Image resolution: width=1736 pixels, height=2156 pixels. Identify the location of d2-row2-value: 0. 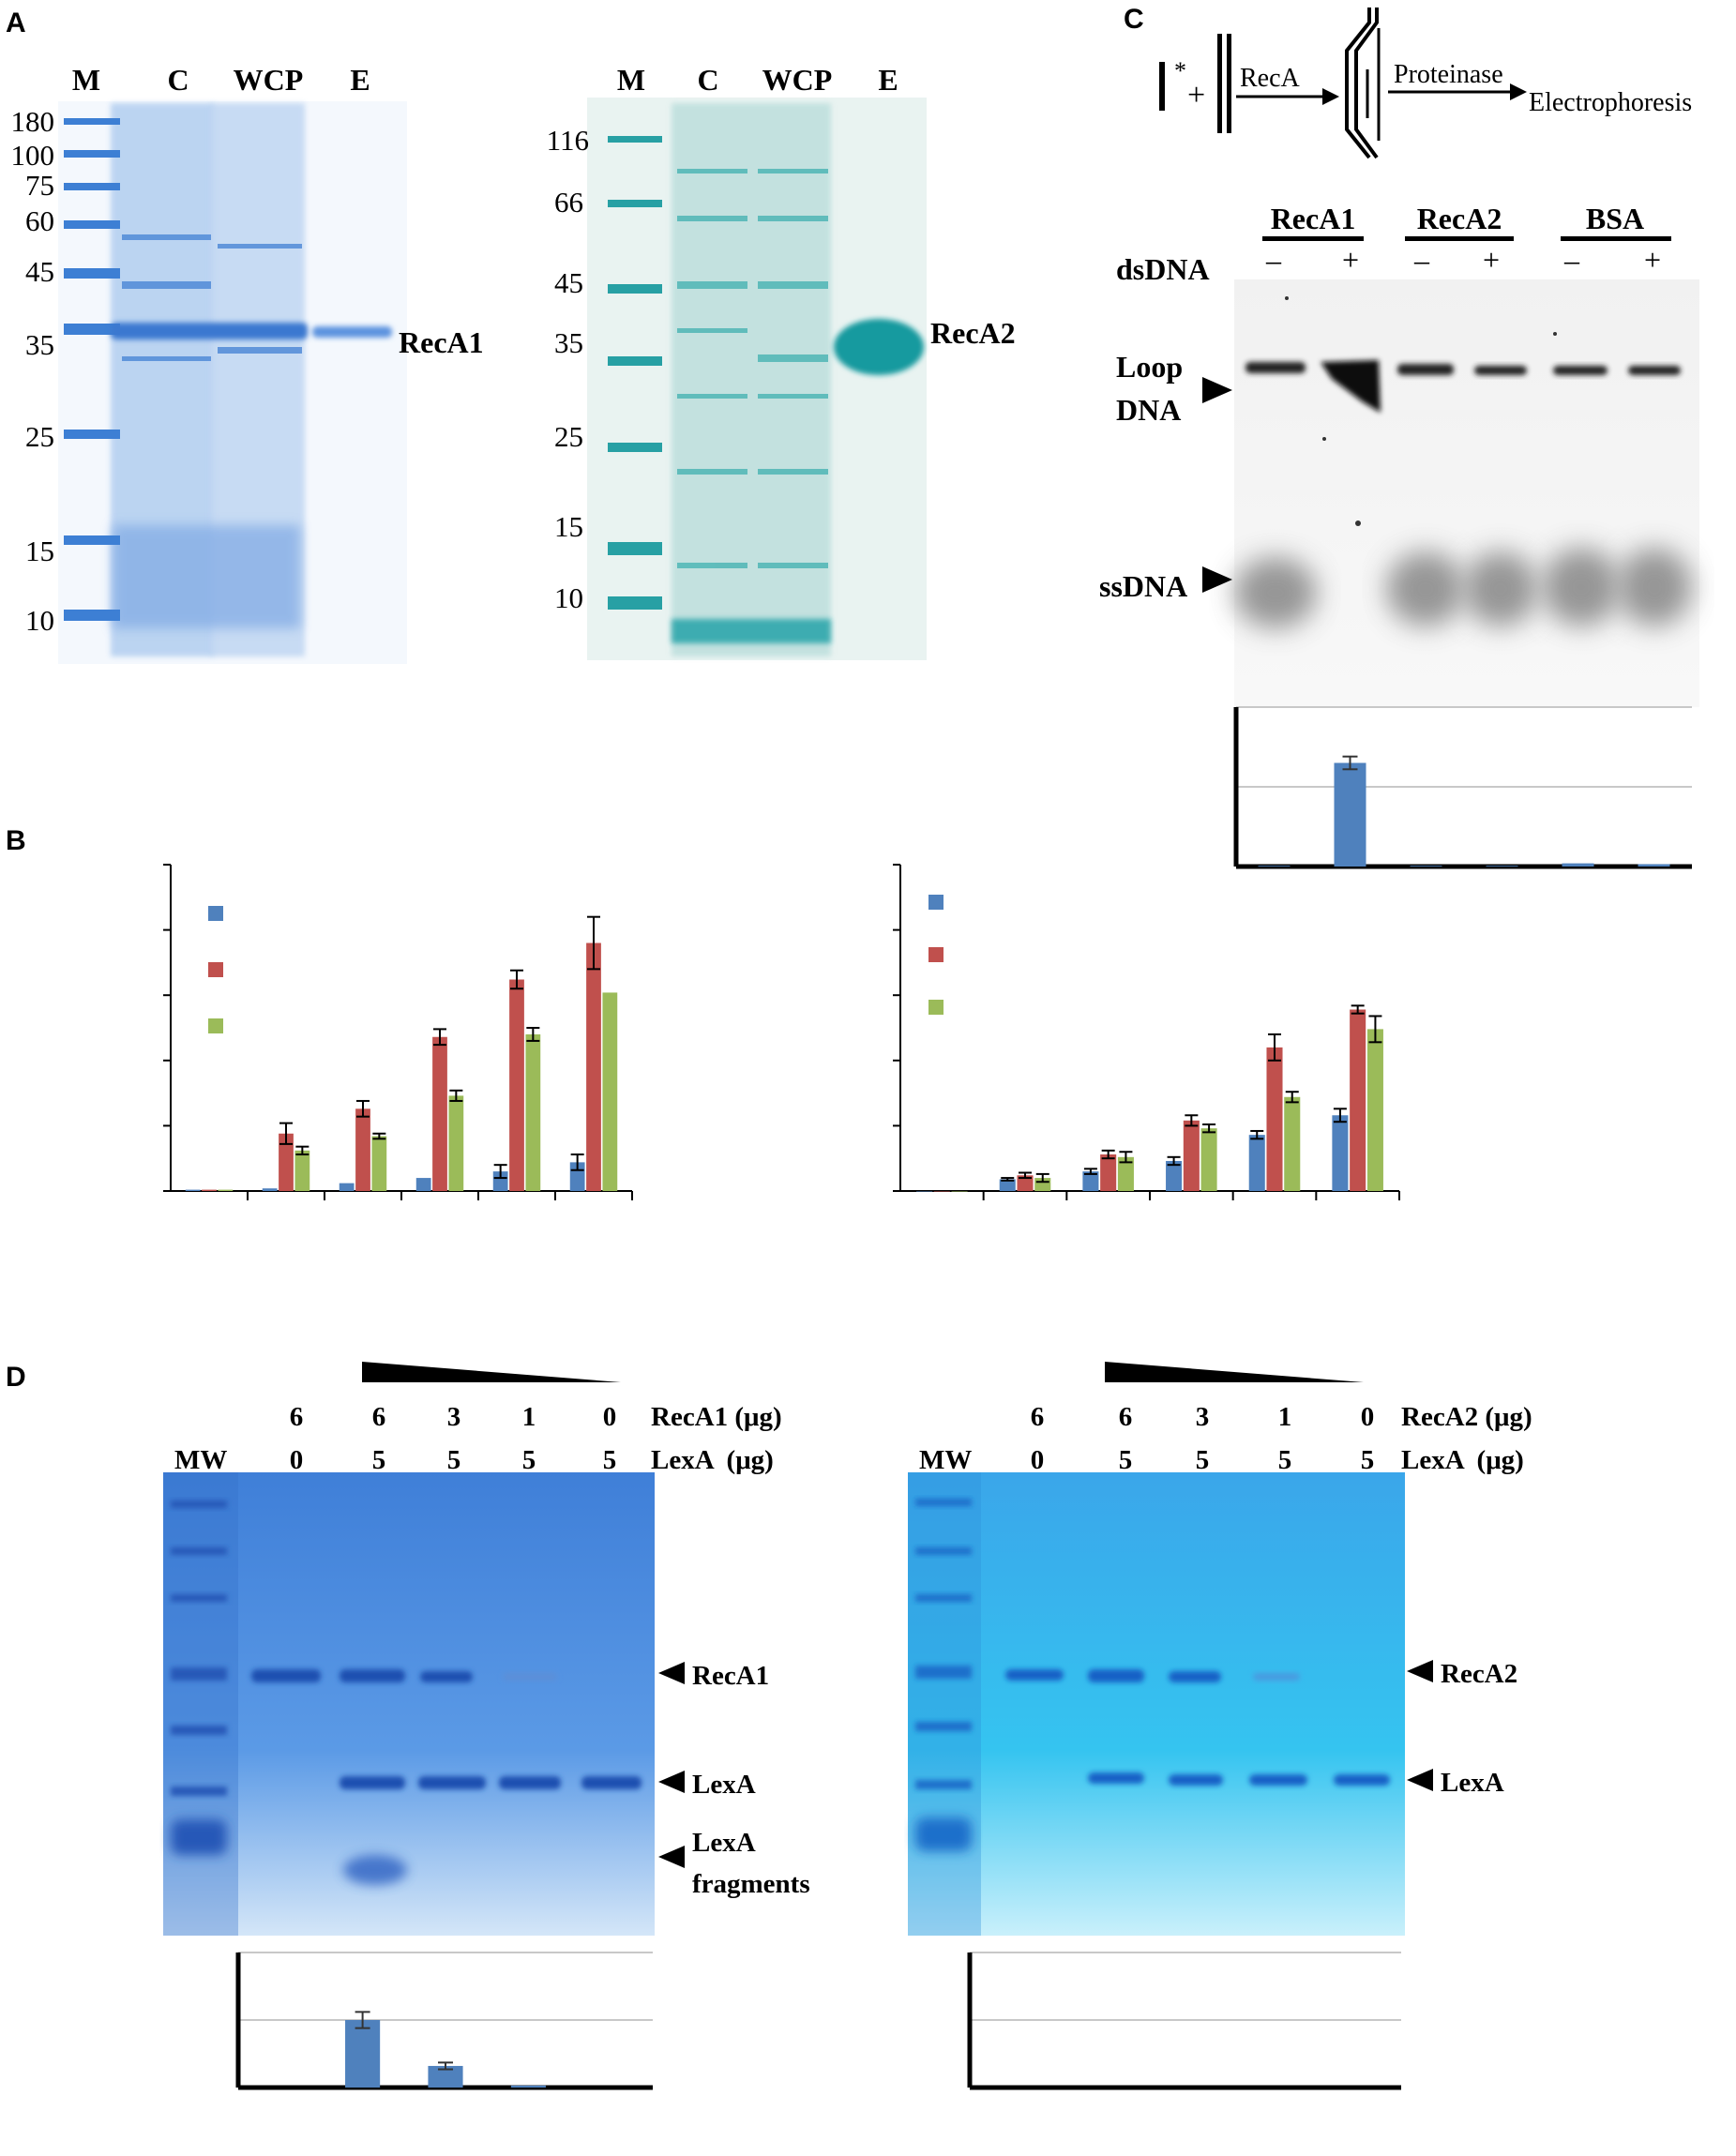
(1038, 1460).